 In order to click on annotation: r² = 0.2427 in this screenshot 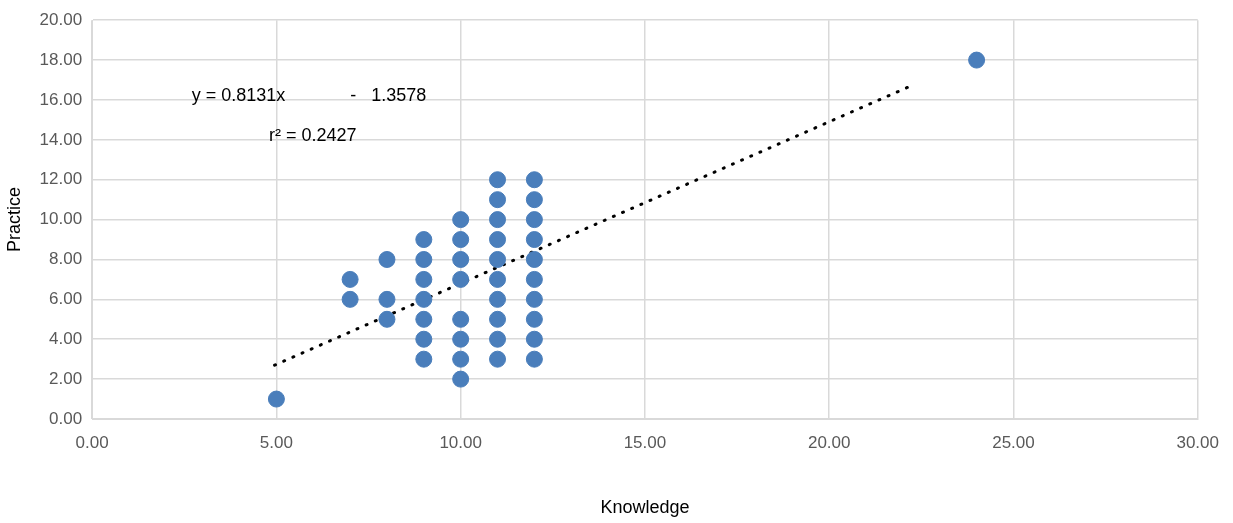, I will do `click(313, 134)`.